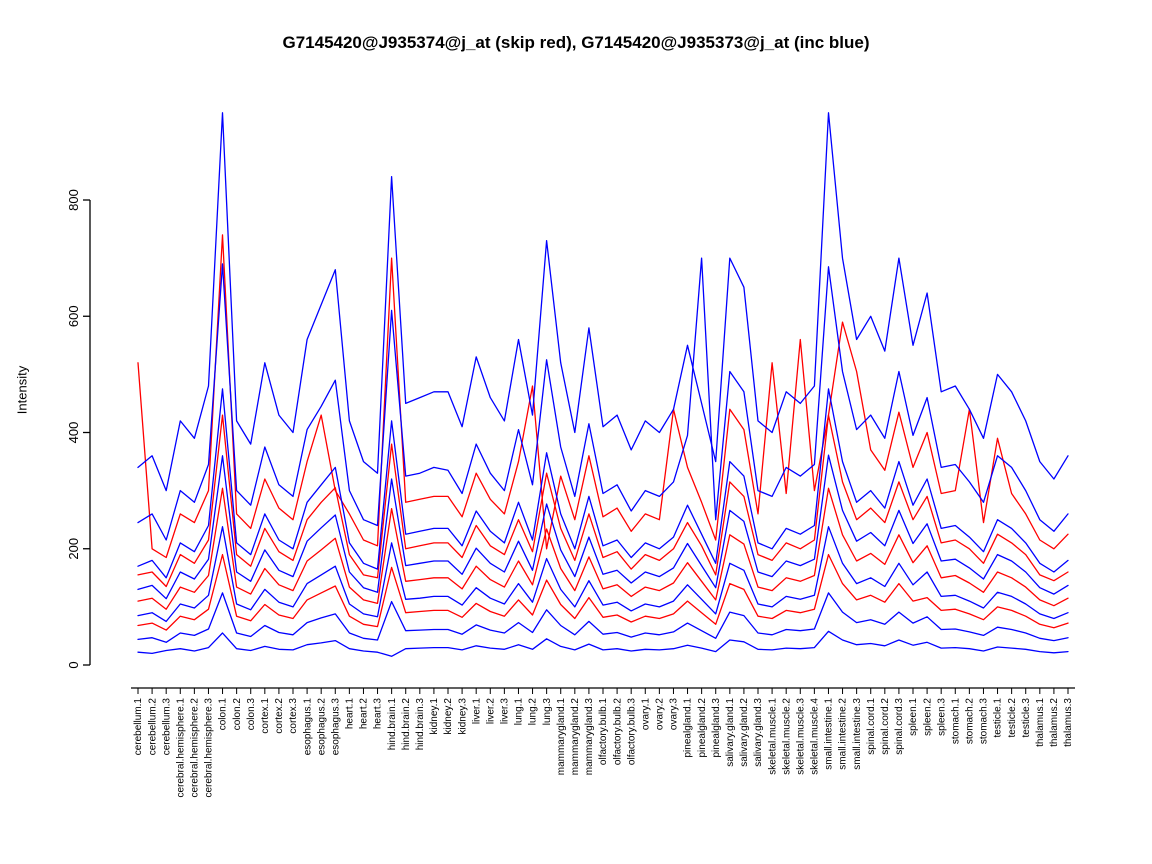 This screenshot has height=864, width=1152. What do you see at coordinates (448, 716) in the screenshot?
I see `x-tick-label: kidney.2` at bounding box center [448, 716].